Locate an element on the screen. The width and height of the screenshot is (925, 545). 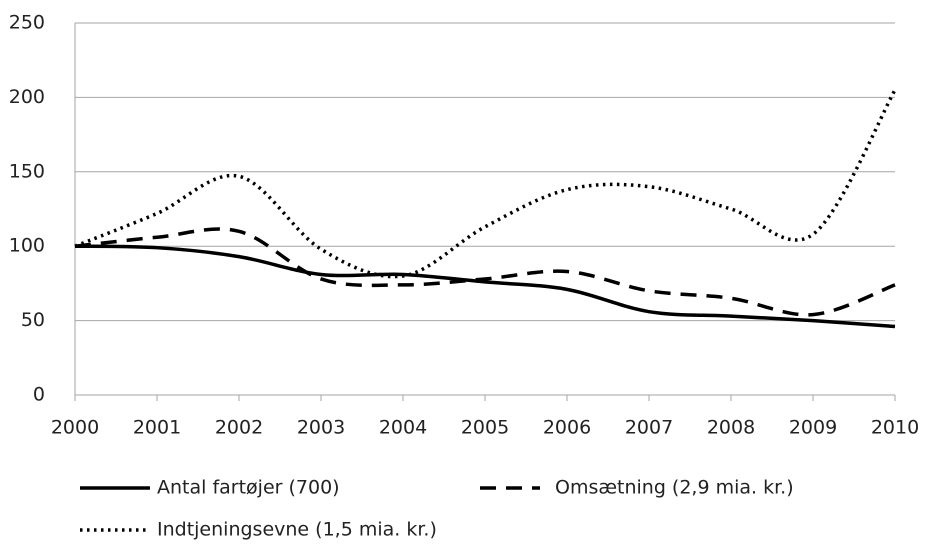
y-tick-label: 200 is located at coordinates (27, 97).